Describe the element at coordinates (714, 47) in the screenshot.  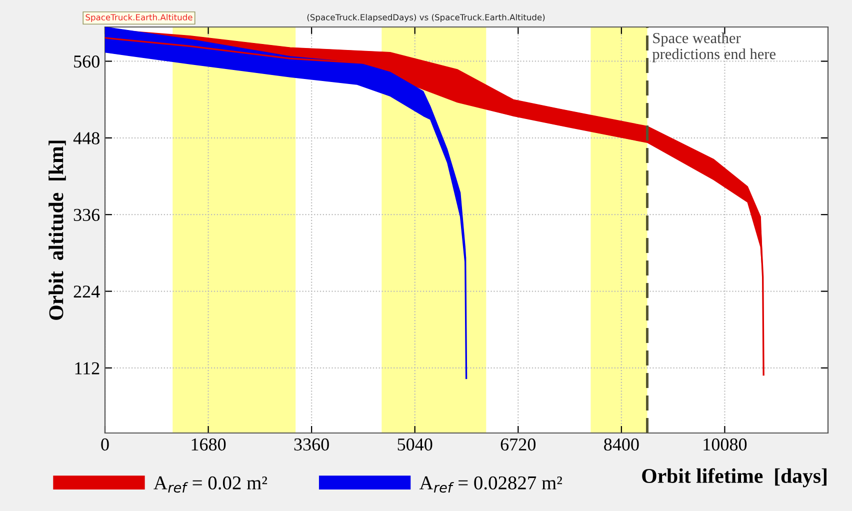
I see `ref-line-label: Space weather predictions end here` at that location.